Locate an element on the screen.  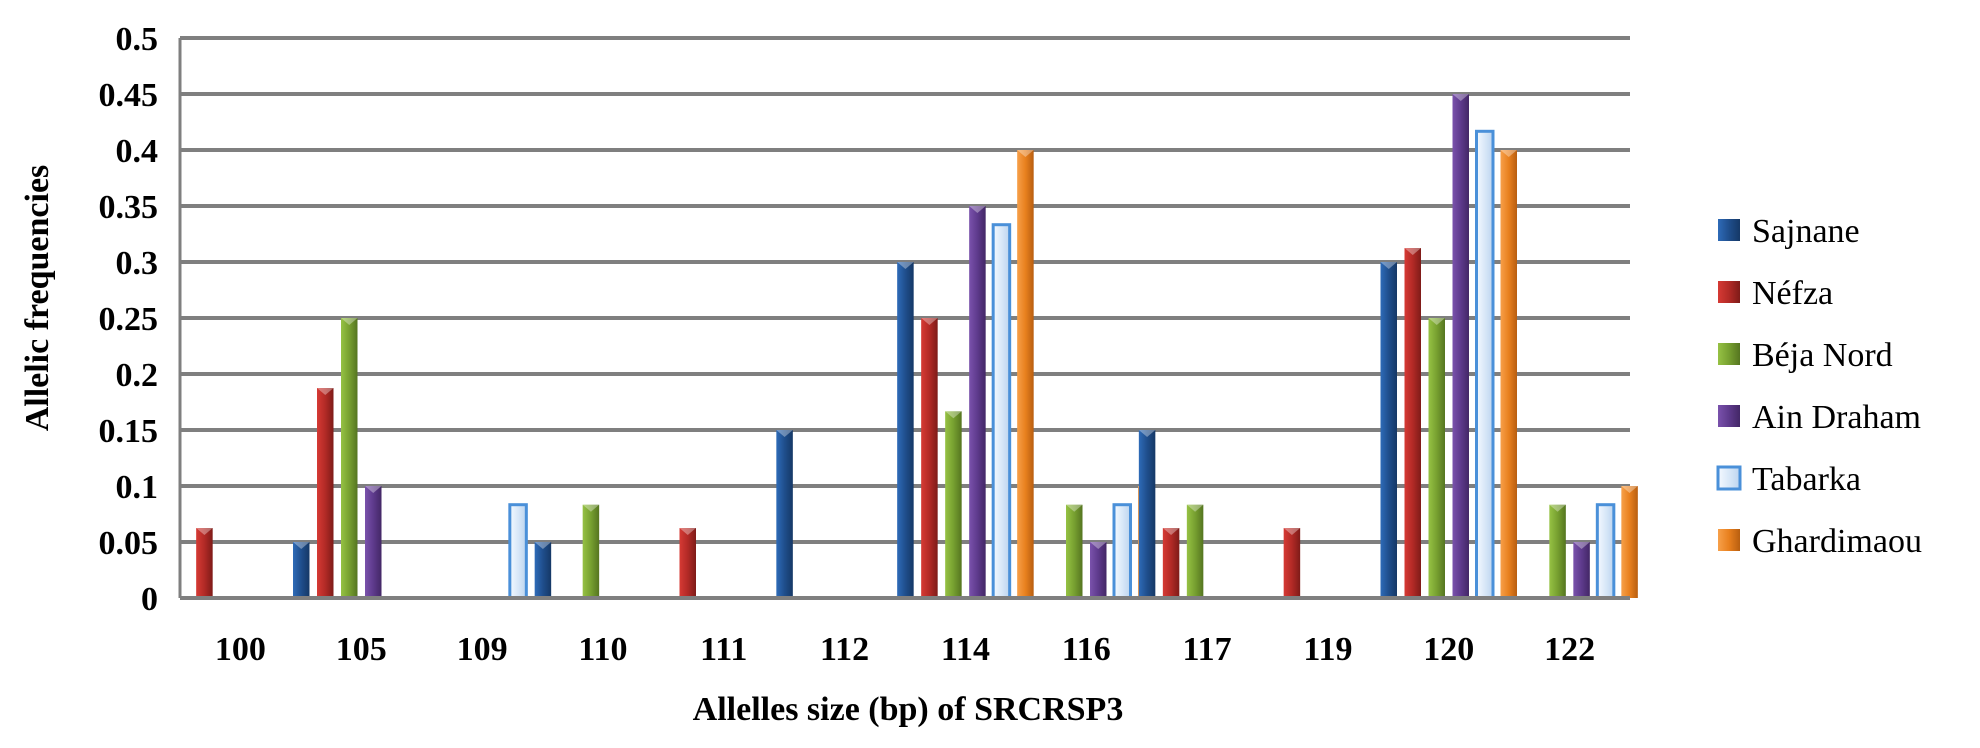
y-axis-title: Allelic frequencies is located at coordinates (37, 298).